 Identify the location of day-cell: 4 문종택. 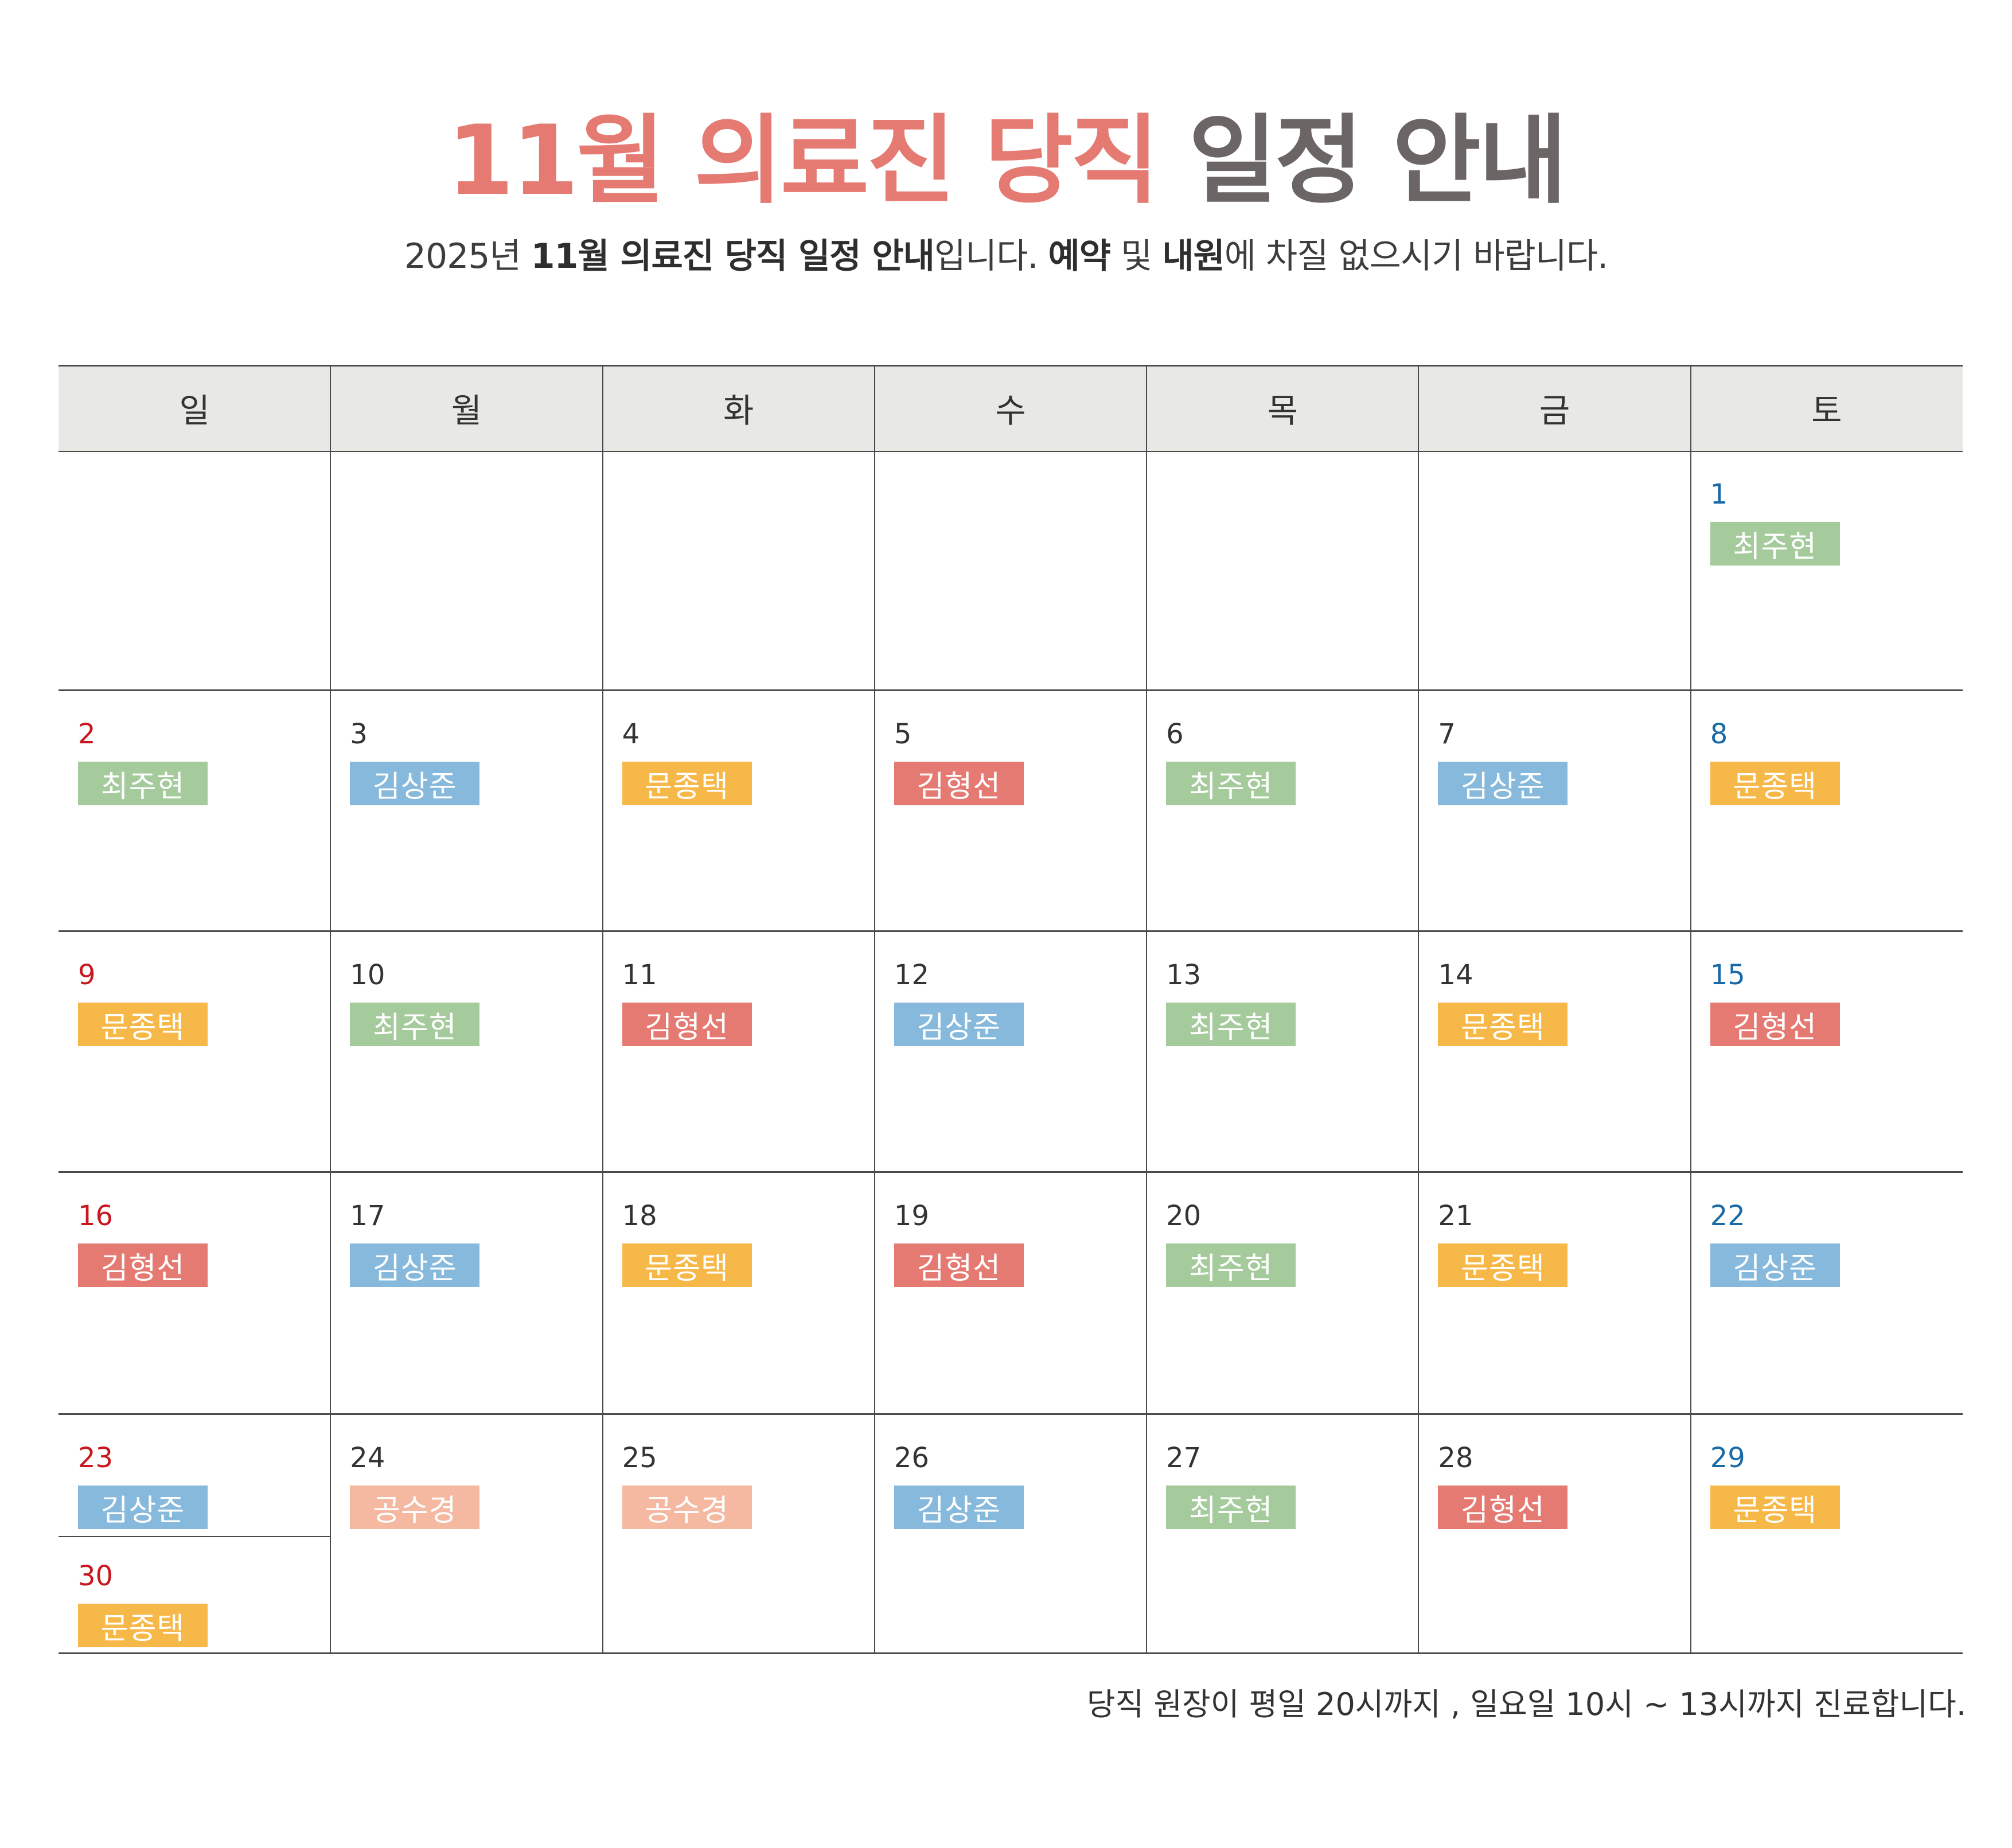
(739, 811).